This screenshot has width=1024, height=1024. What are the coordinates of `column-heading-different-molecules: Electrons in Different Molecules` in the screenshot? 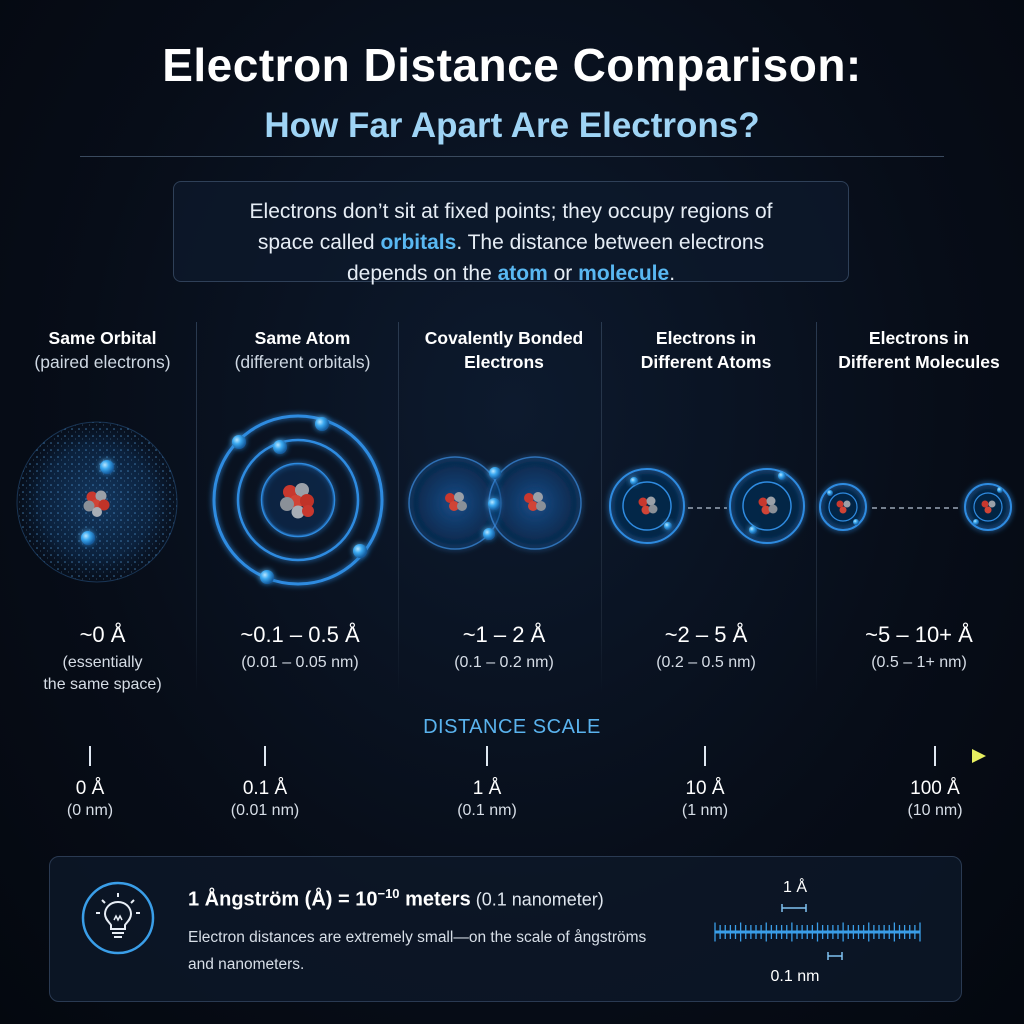 It's located at (919, 350).